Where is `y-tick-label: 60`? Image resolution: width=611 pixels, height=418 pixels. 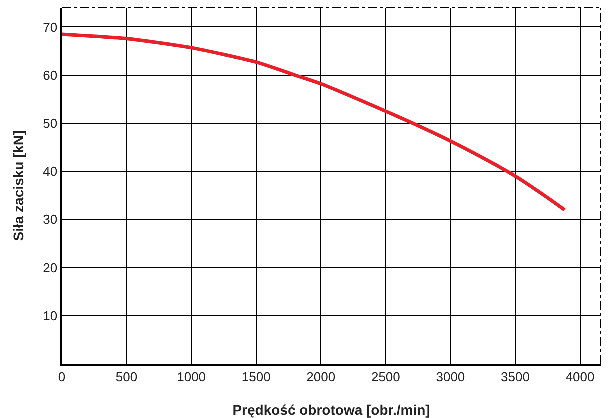
y-tick-label: 60 is located at coordinates (50, 75).